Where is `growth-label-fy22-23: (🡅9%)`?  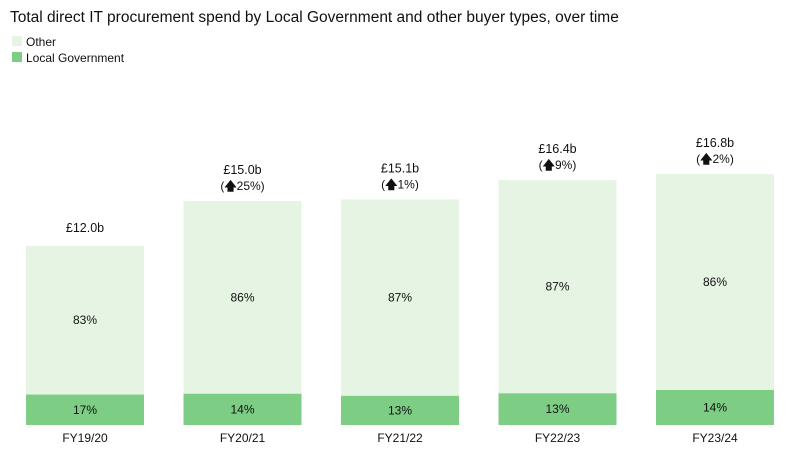 growth-label-fy22-23: (🡅9%) is located at coordinates (558, 165).